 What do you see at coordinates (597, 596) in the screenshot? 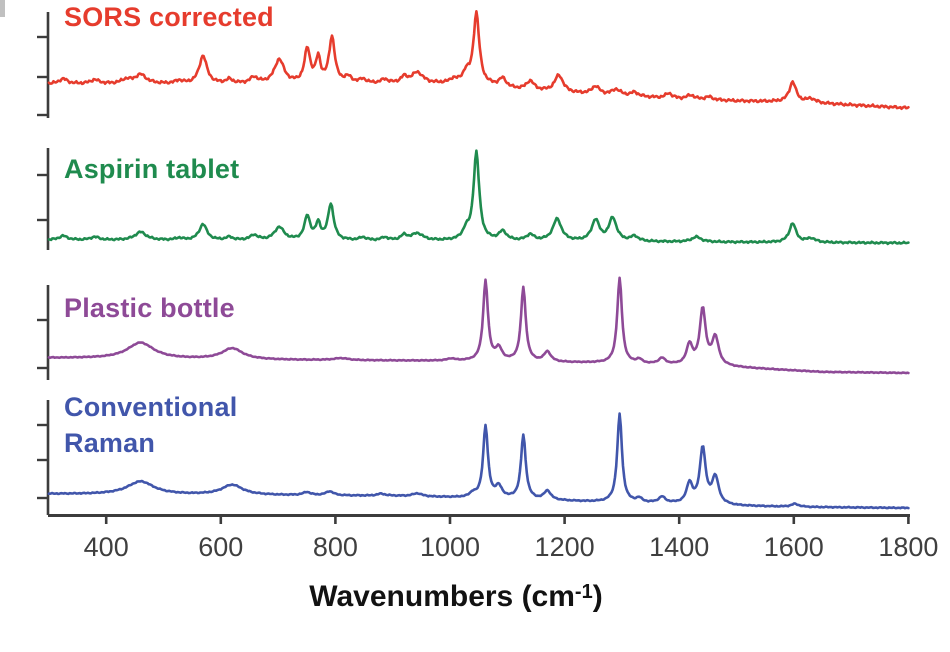
I see `x-axis-label-close: )` at bounding box center [597, 596].